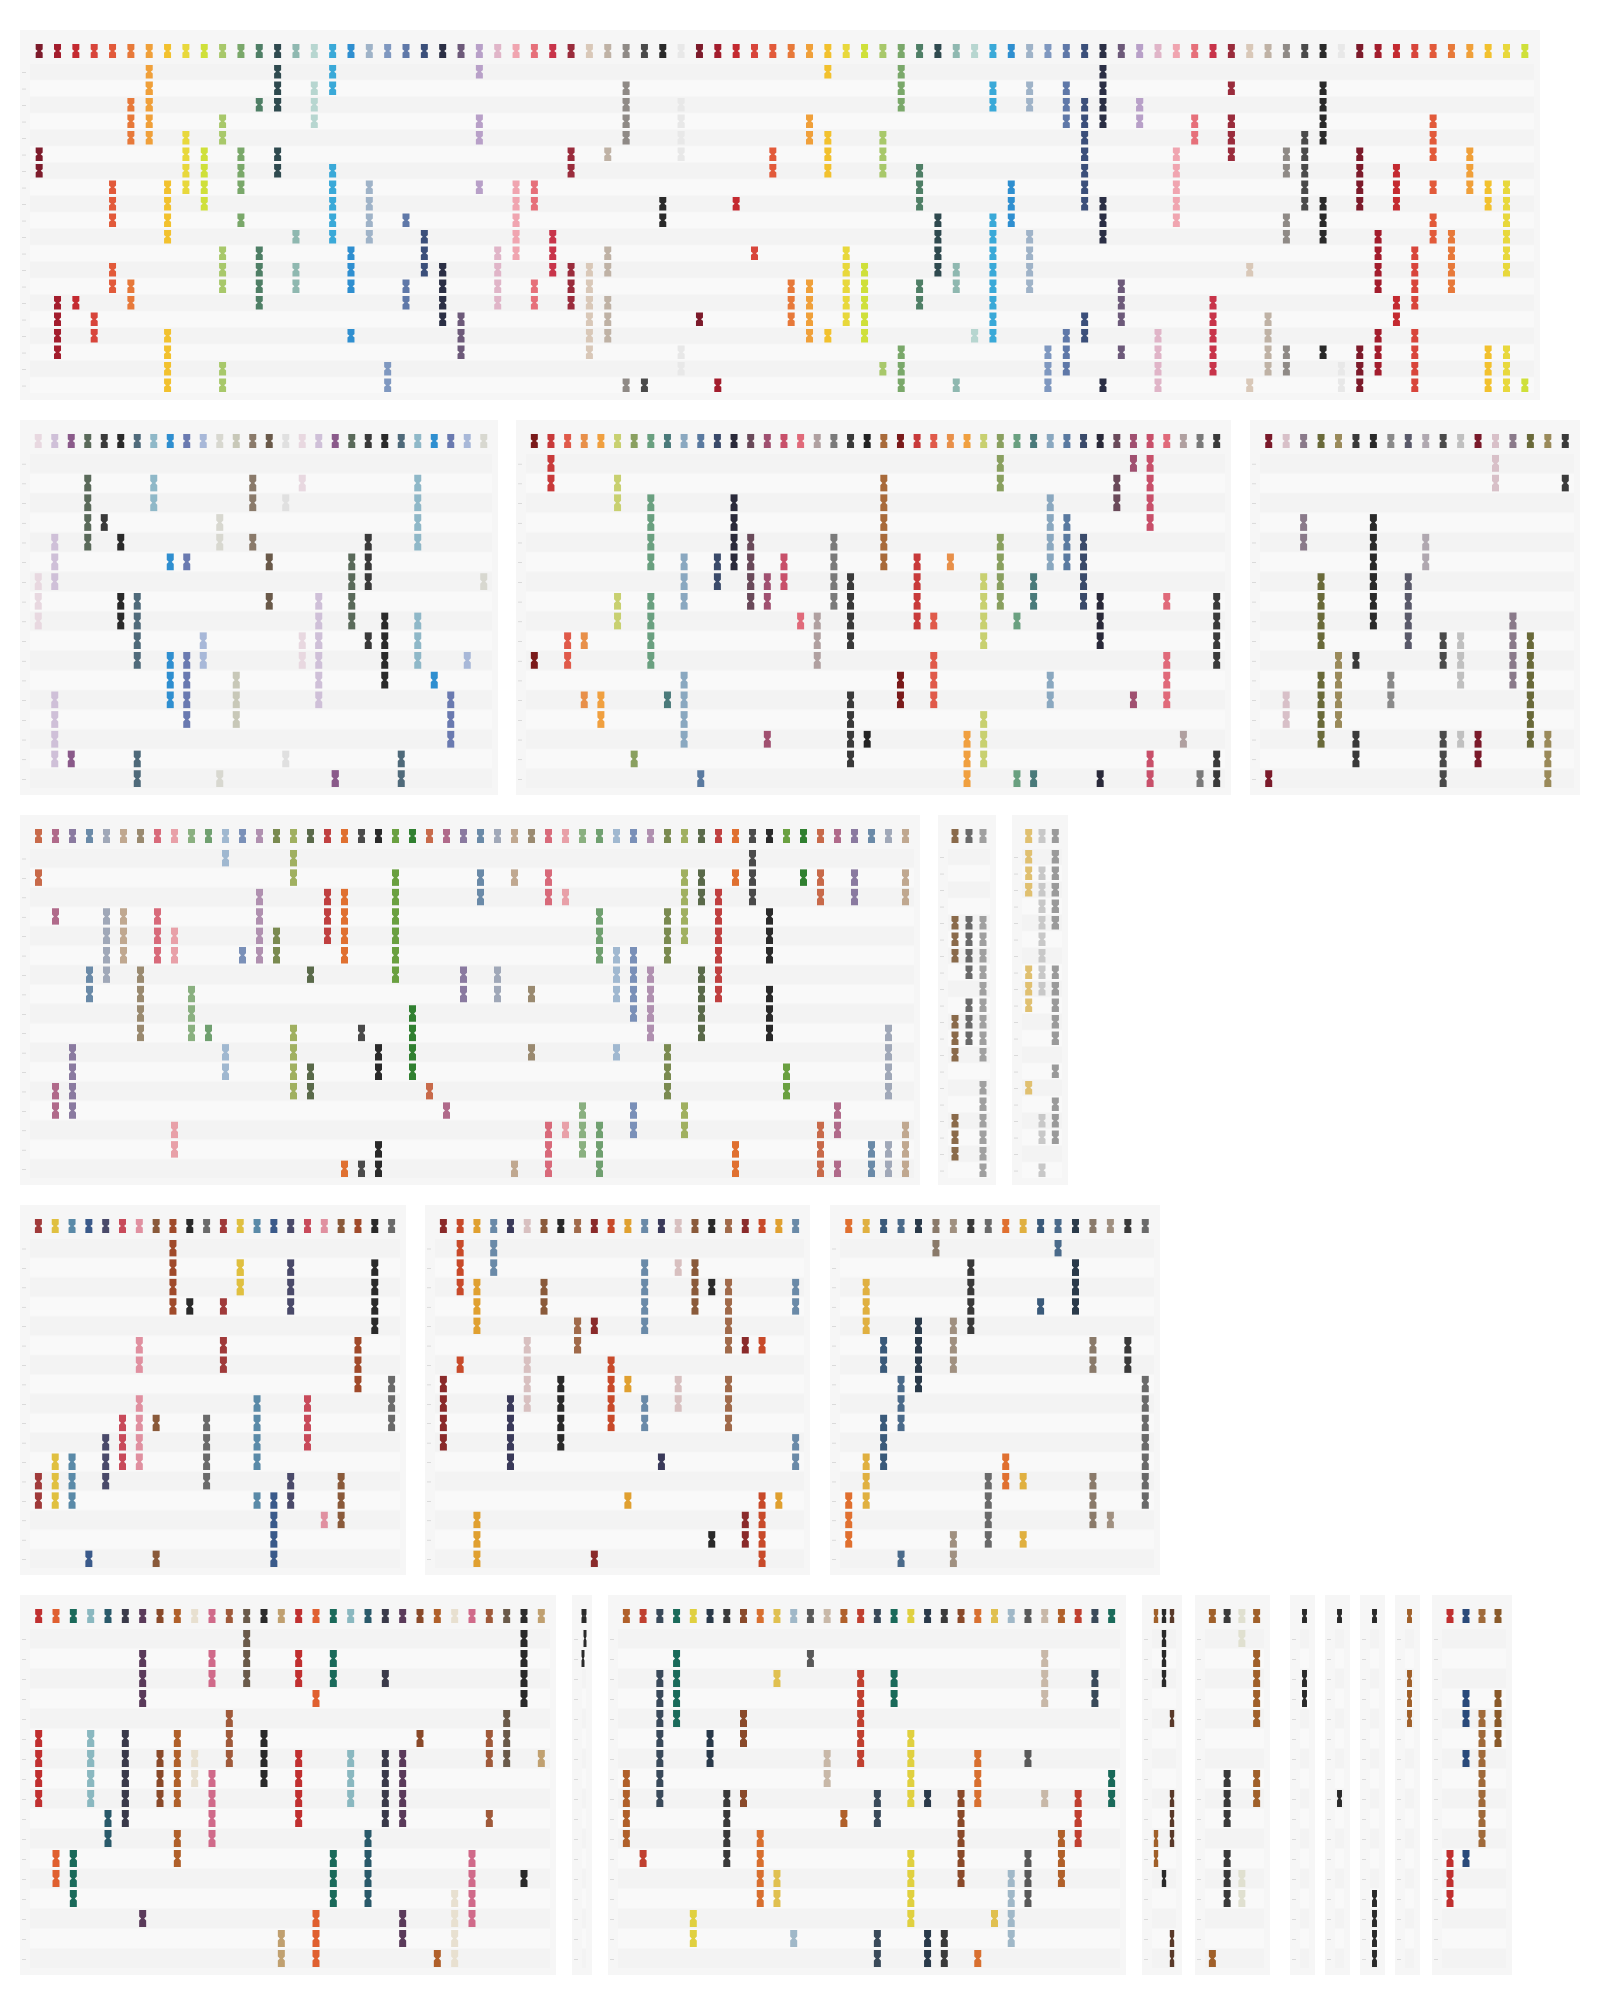 The height and width of the screenshot is (2000, 1612). I want to click on panel-row5-g, so click(1337, 1785).